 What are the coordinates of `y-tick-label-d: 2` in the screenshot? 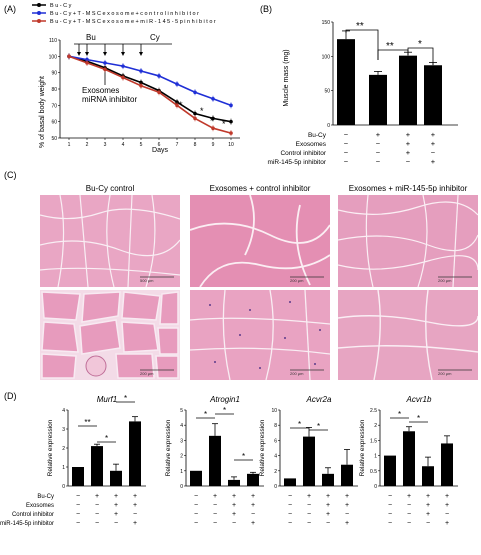 It's located at (63, 449).